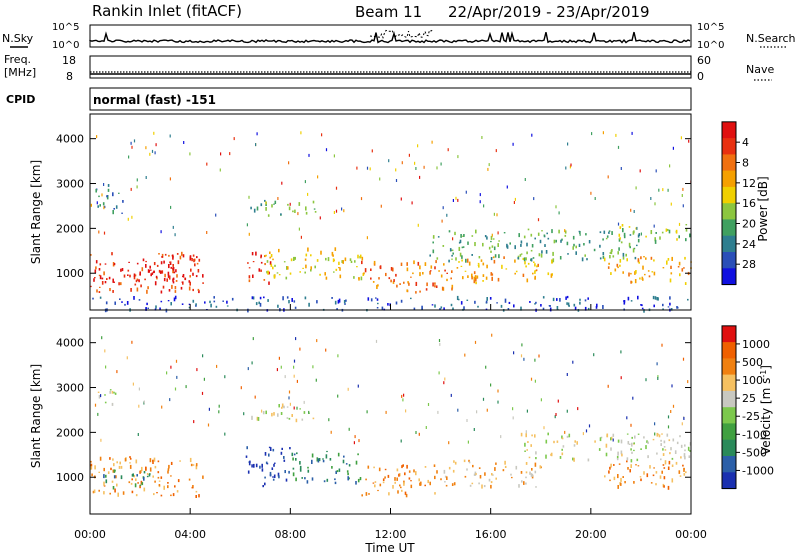 Image resolution: width=800 pixels, height=554 pixels. What do you see at coordinates (36, 212) in the screenshot?
I see `power-y-axis-label: Slant Range [km]` at bounding box center [36, 212].